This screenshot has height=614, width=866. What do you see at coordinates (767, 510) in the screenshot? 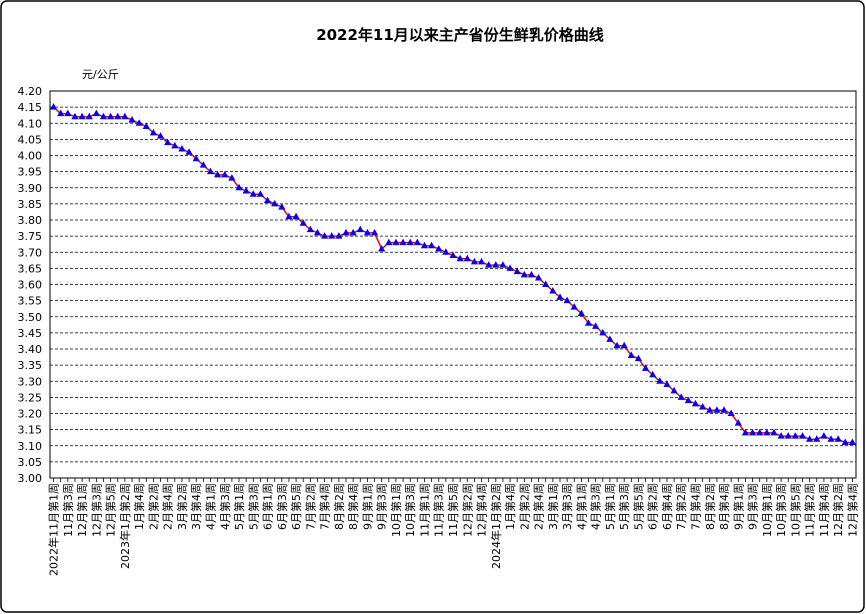
I see `x-tick-label: 10月第1周` at bounding box center [767, 510].